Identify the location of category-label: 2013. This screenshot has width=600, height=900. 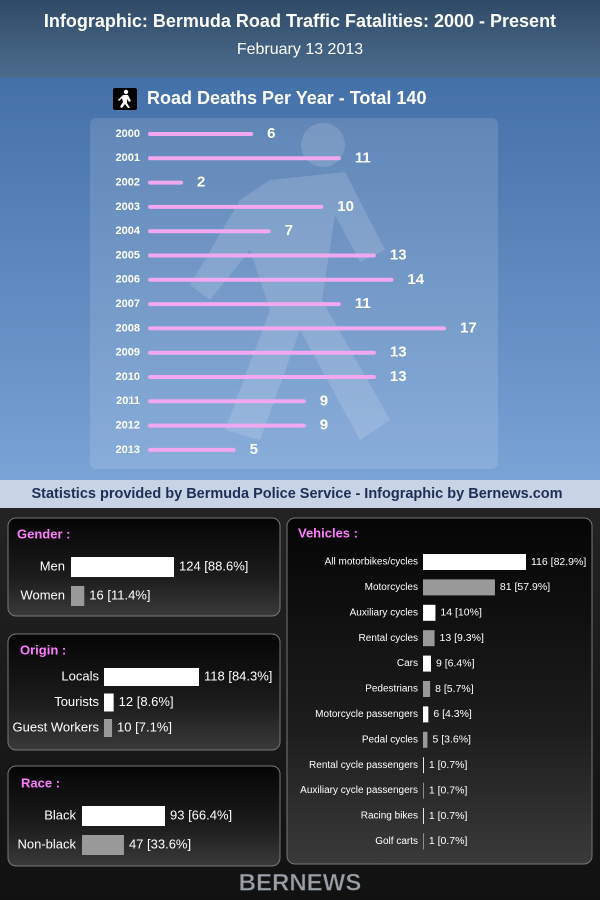
(128, 450).